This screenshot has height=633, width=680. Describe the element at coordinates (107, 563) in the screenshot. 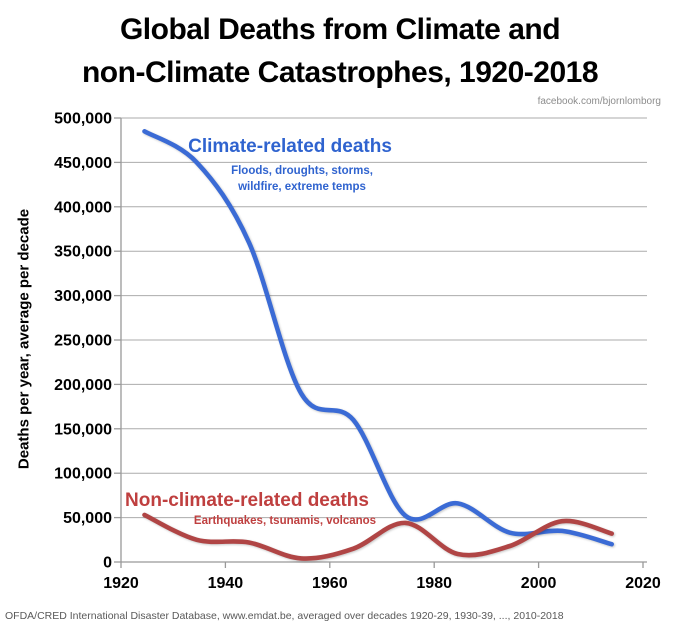

I see `y-tick-label: 0` at that location.